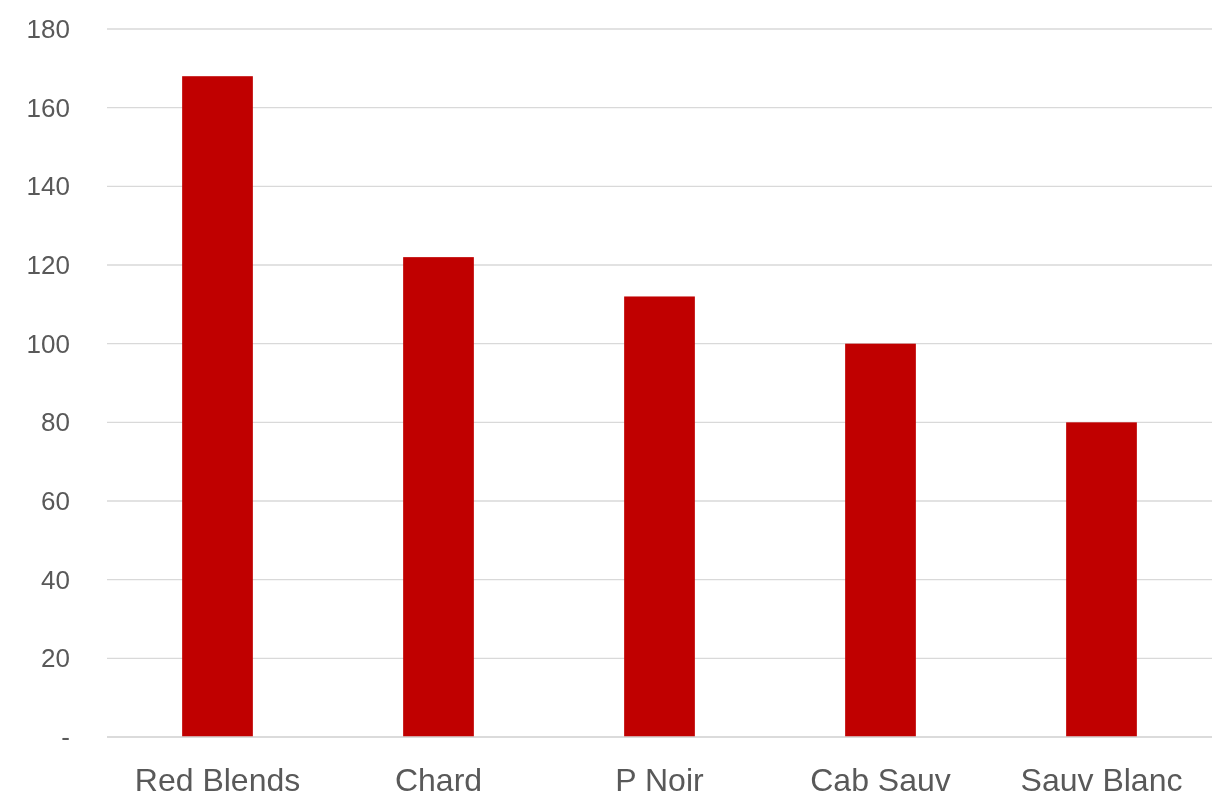 This screenshot has width=1214, height=796. I want to click on y-tick-label: -, so click(65, 737).